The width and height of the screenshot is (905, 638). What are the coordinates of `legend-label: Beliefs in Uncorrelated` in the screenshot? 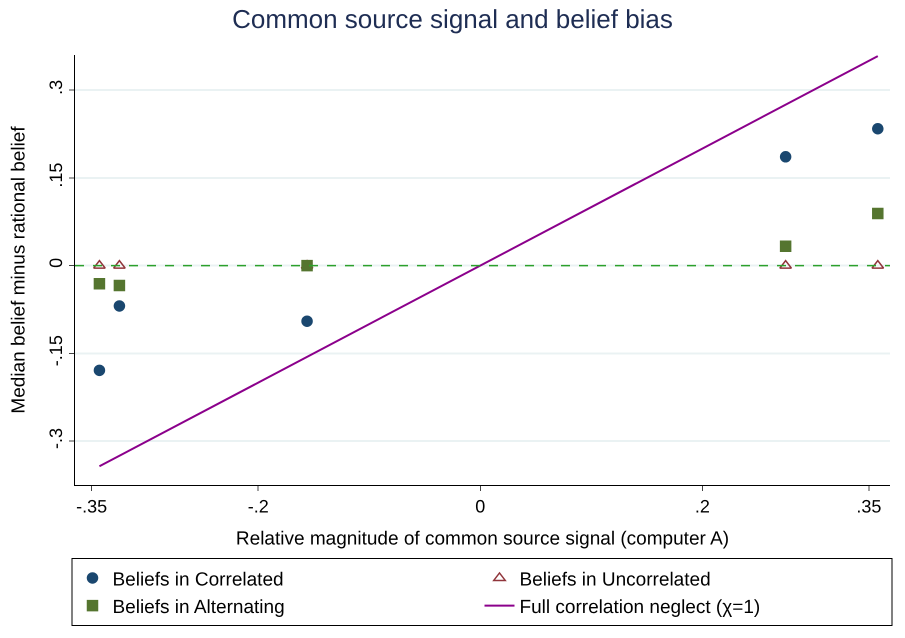 It's located at (615, 579).